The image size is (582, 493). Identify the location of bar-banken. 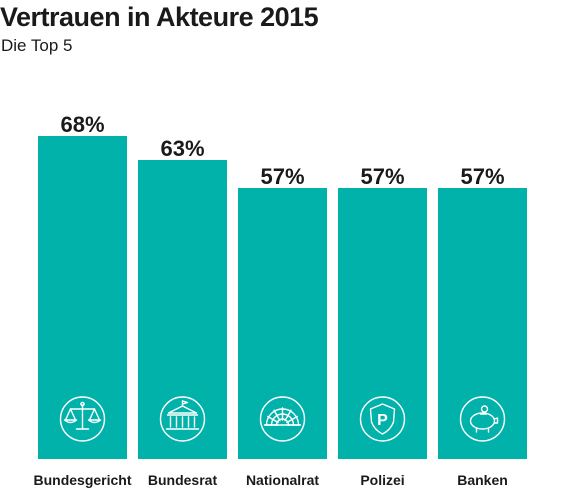
(482, 323).